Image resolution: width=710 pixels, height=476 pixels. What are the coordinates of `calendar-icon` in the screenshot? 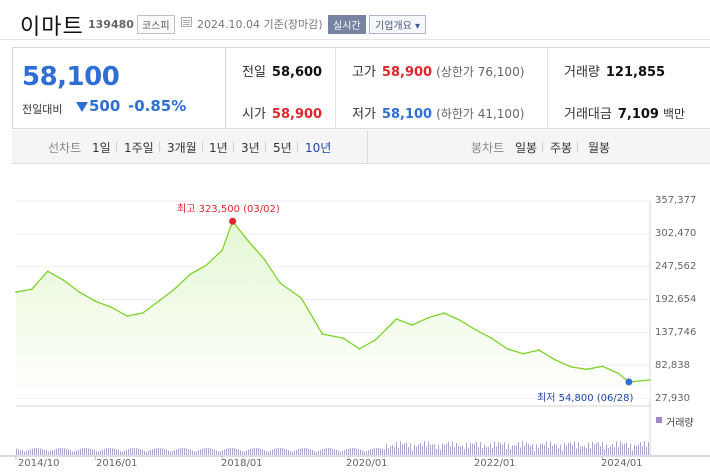 It's located at (186, 22).